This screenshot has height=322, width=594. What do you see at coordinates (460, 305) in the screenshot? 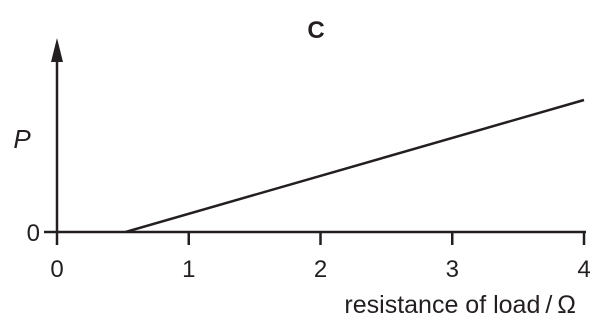
I see `x-axis-label: resistance of load / Ω` at bounding box center [460, 305].